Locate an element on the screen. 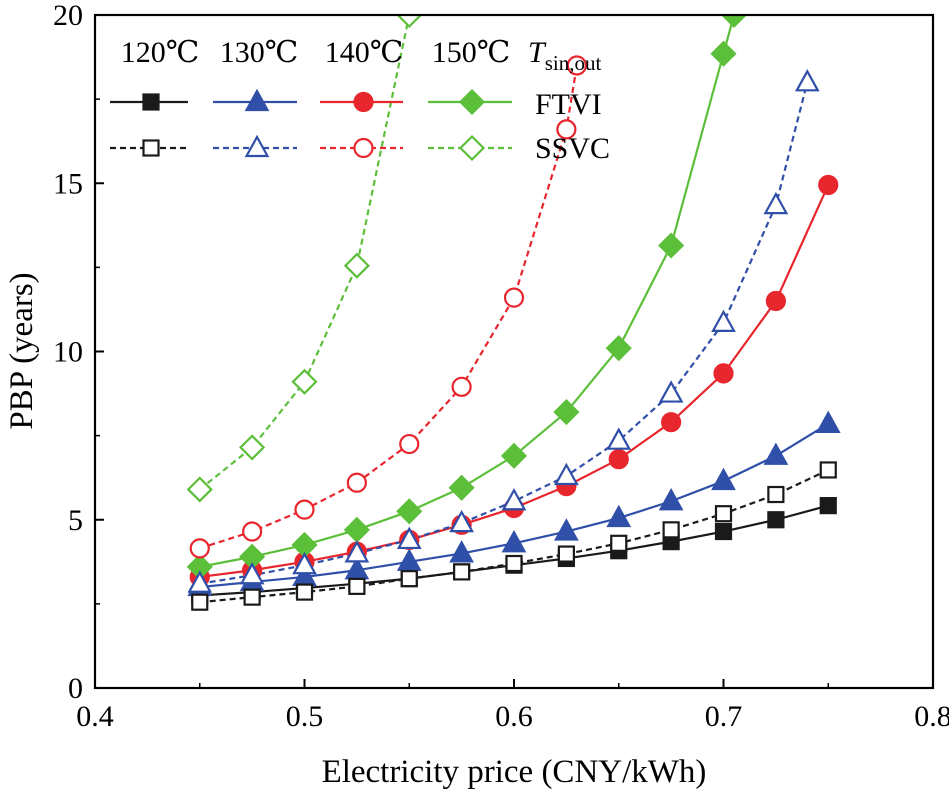 This screenshot has height=791, width=949. legend-row-ssvc: SSVC is located at coordinates (572, 148).